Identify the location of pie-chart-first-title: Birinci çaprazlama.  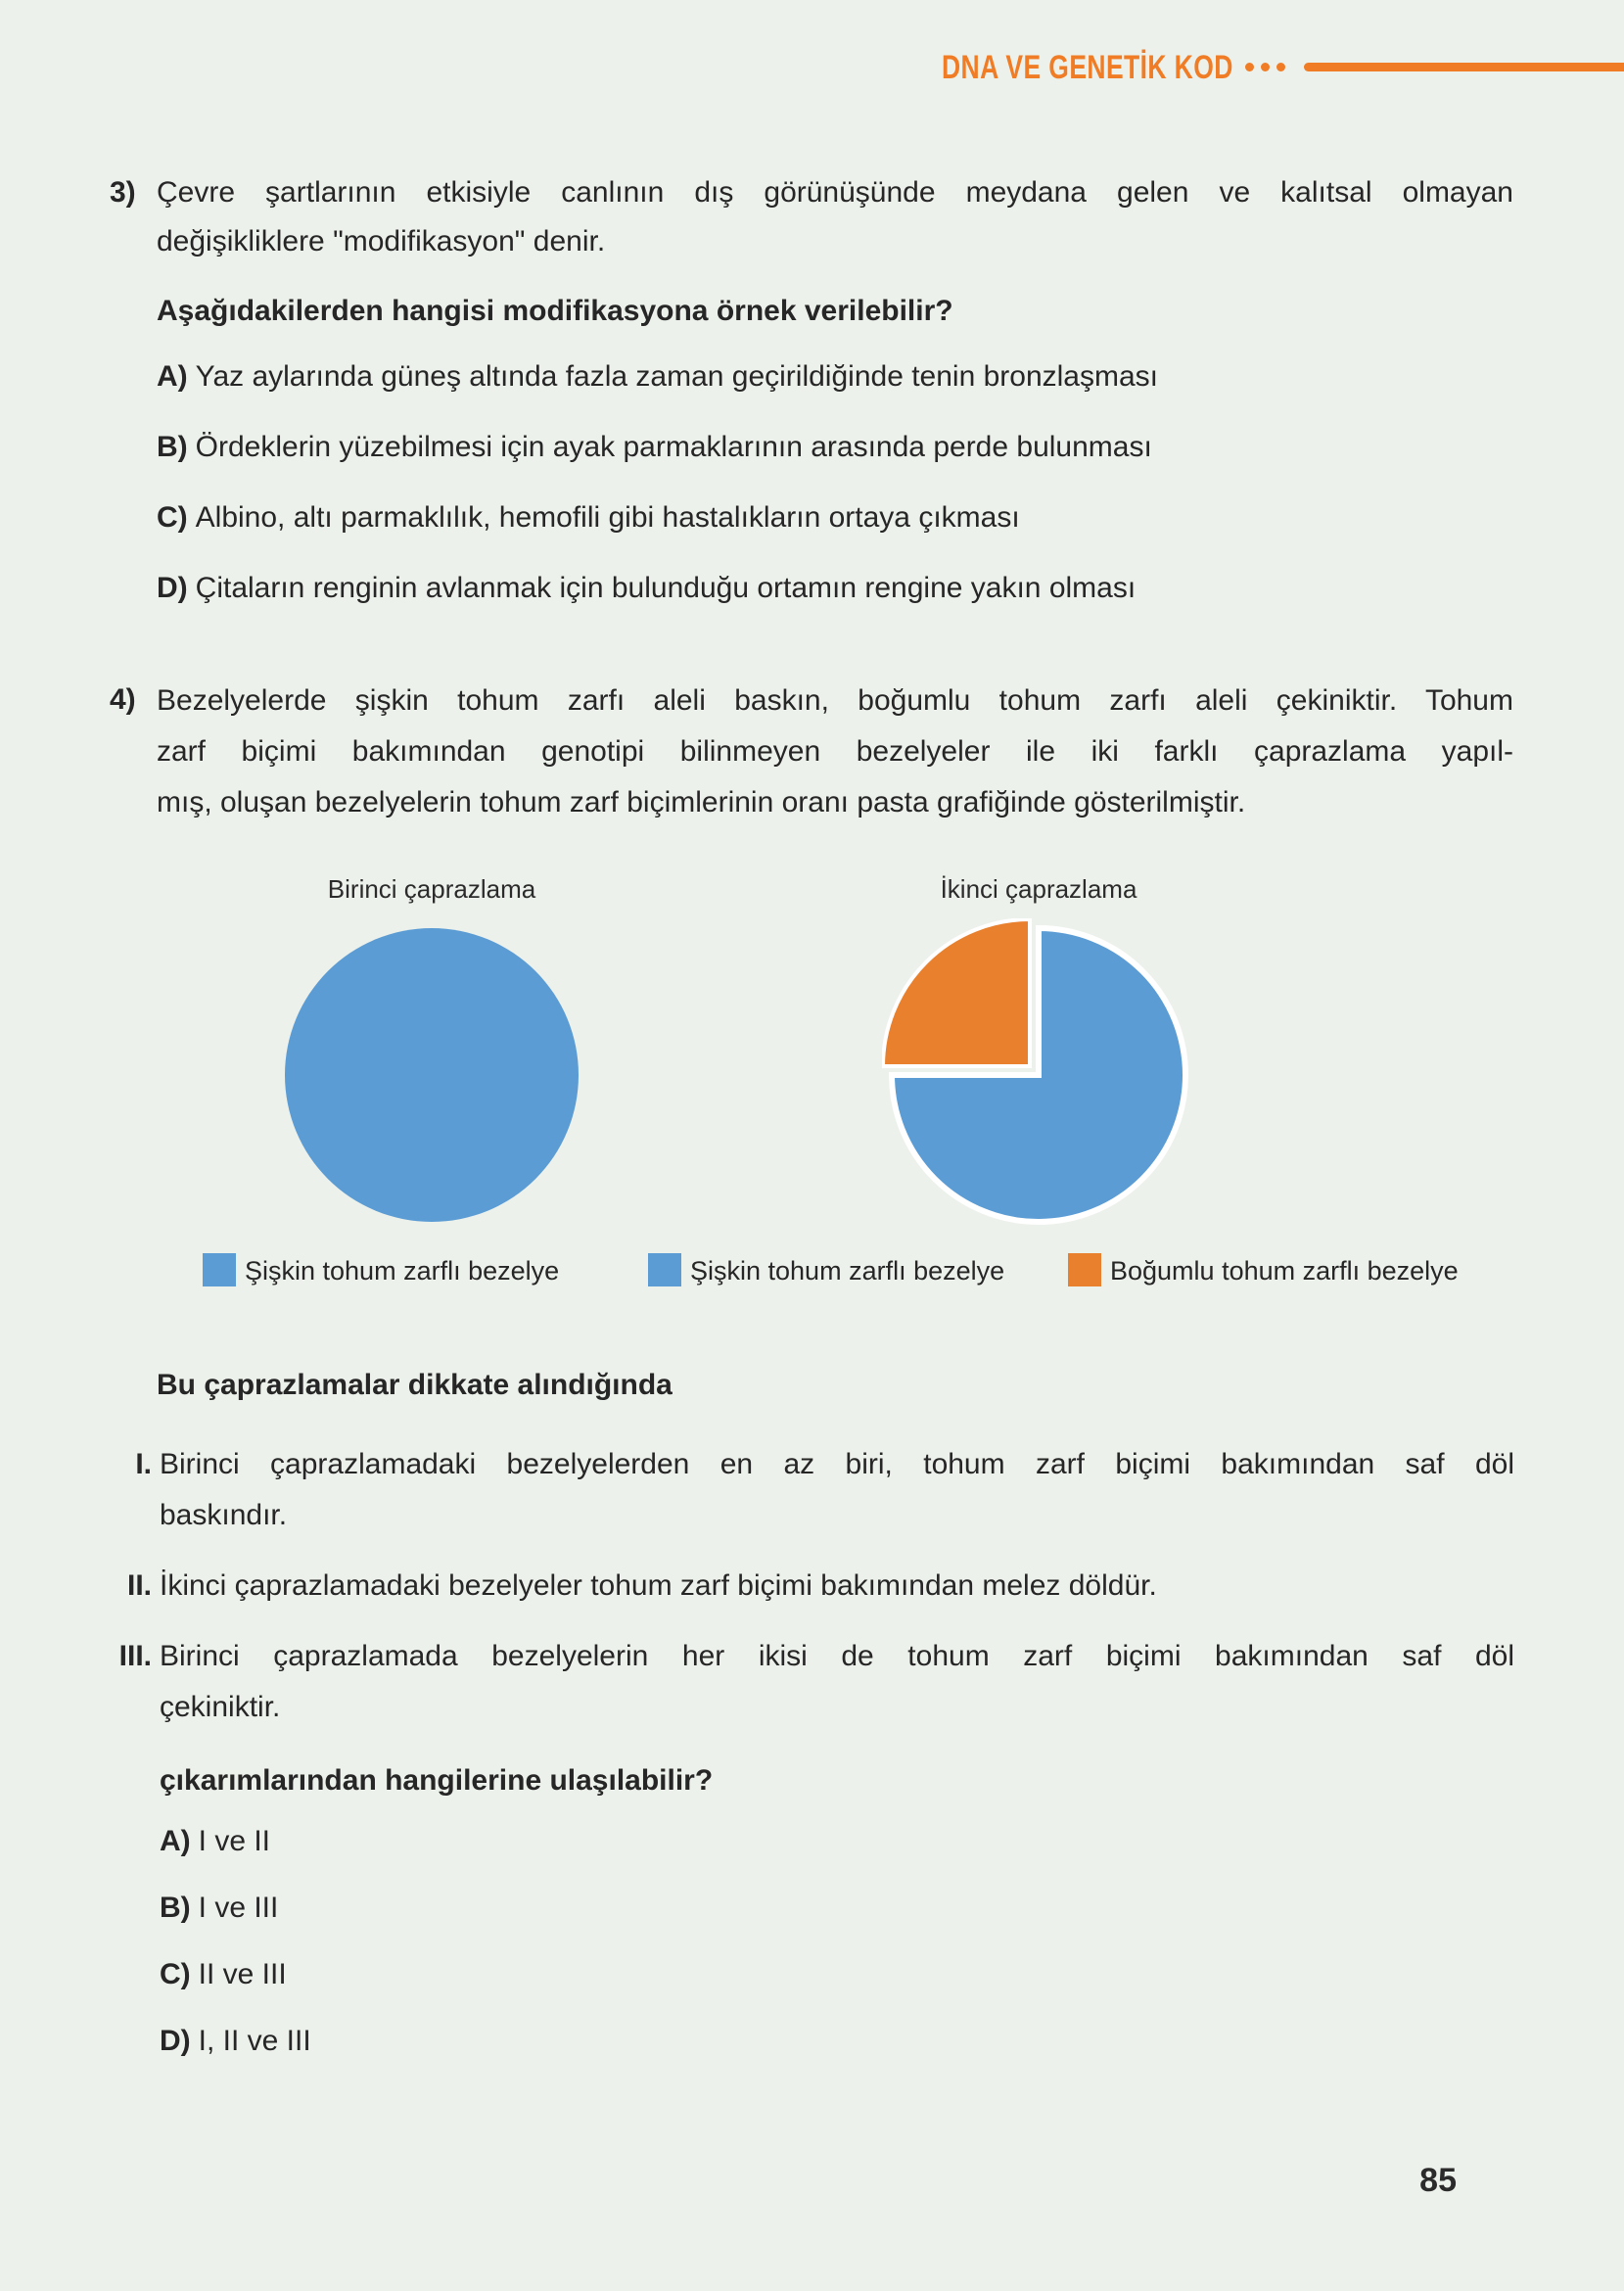
(432, 889).